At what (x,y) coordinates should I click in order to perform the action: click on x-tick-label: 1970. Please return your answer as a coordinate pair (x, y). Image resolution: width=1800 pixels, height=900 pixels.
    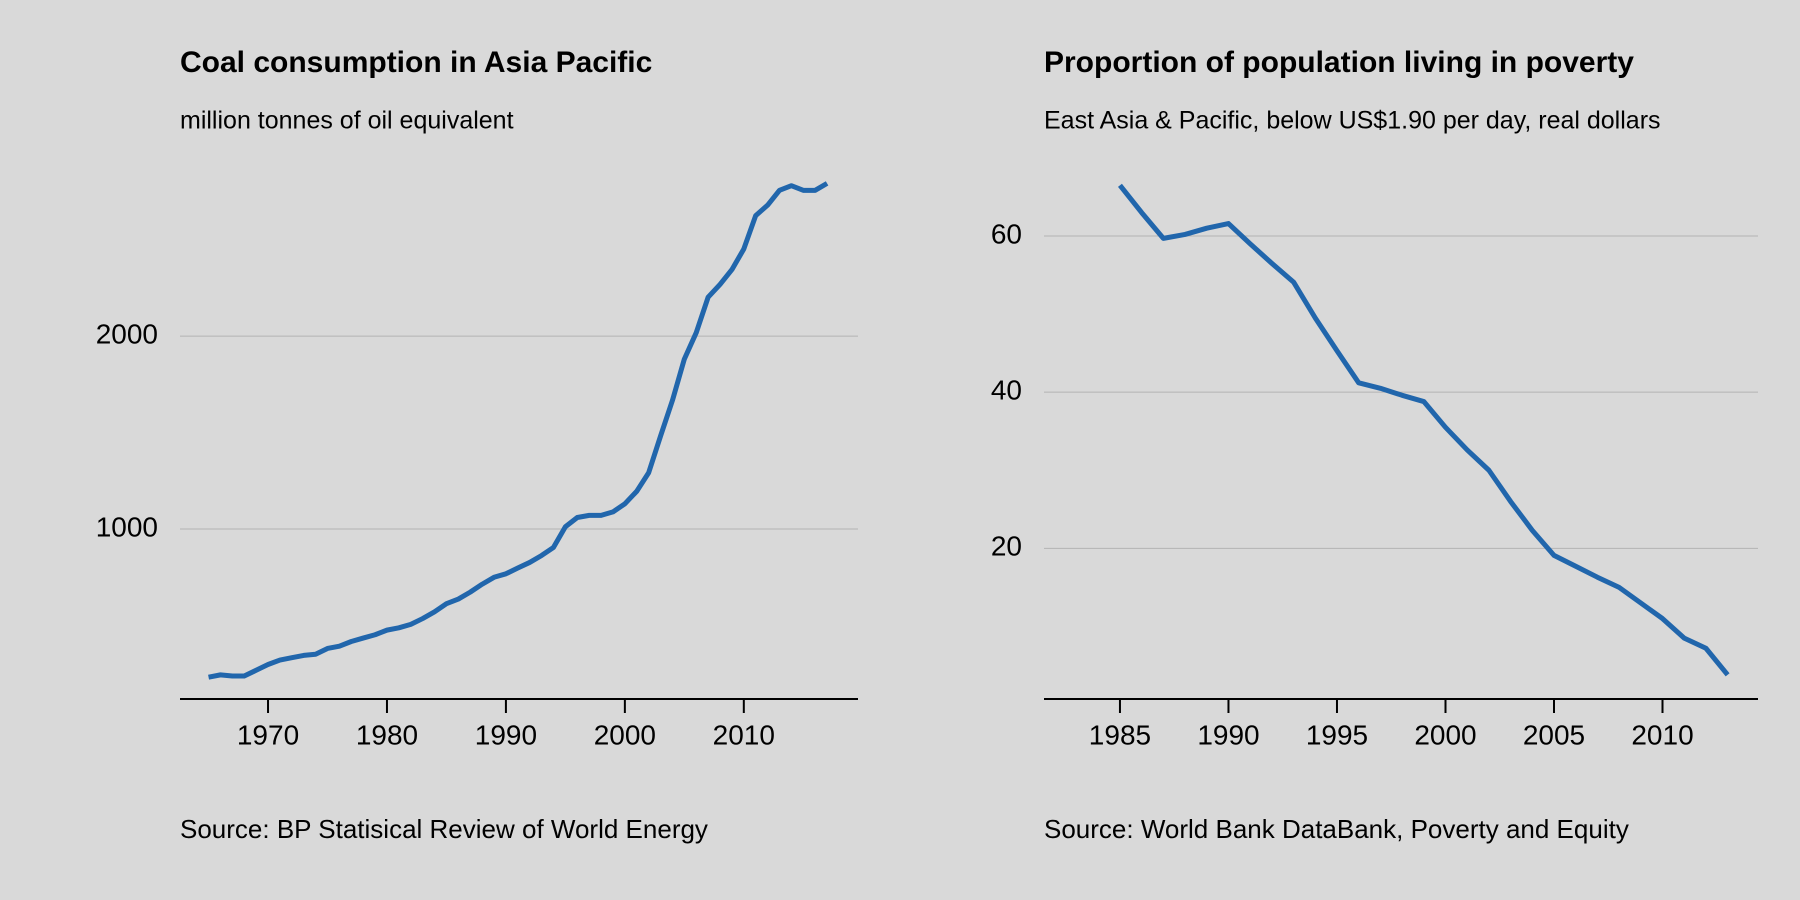
    Looking at the image, I should click on (268, 734).